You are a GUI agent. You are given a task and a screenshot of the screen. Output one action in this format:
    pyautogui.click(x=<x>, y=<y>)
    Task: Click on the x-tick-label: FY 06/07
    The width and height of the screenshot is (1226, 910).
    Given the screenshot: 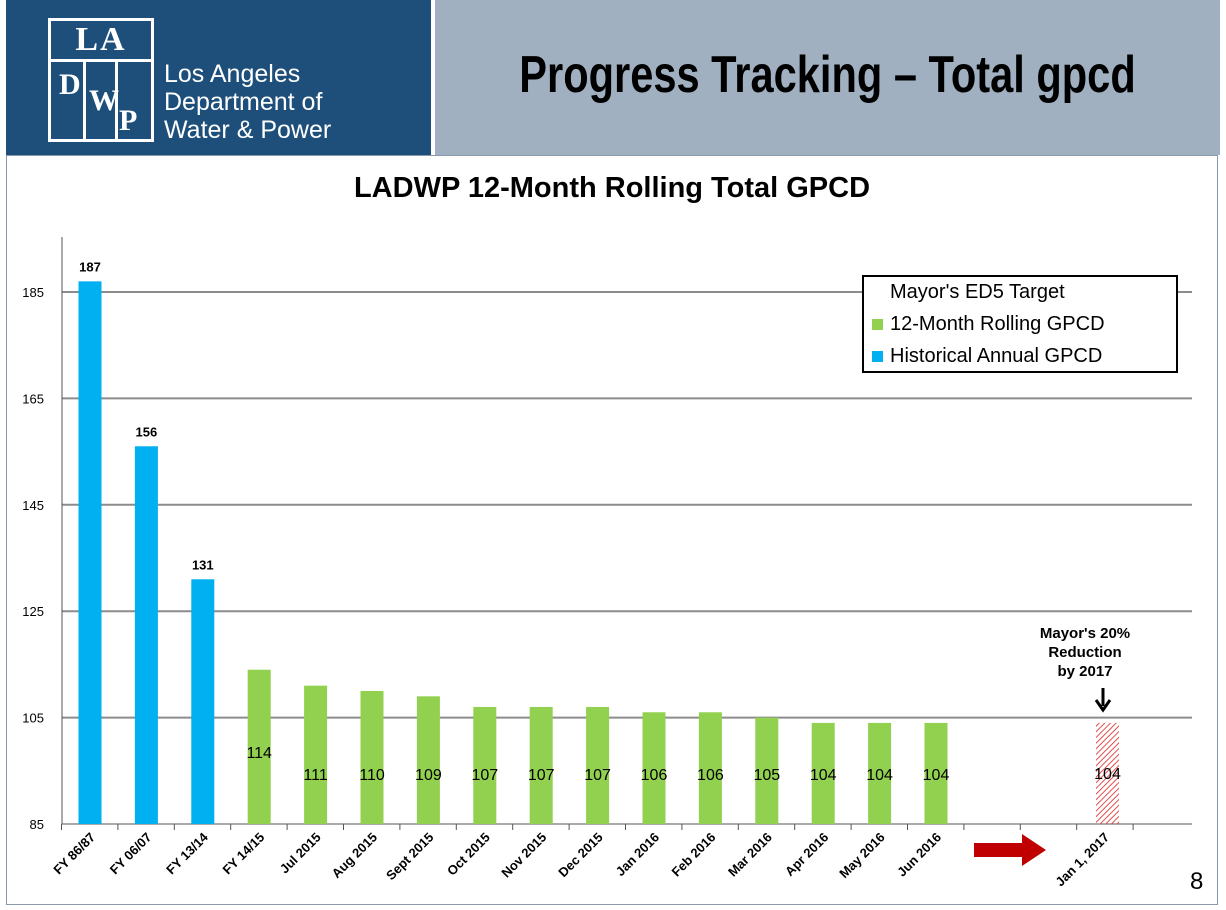 What is the action you would take?
    pyautogui.click(x=131, y=854)
    